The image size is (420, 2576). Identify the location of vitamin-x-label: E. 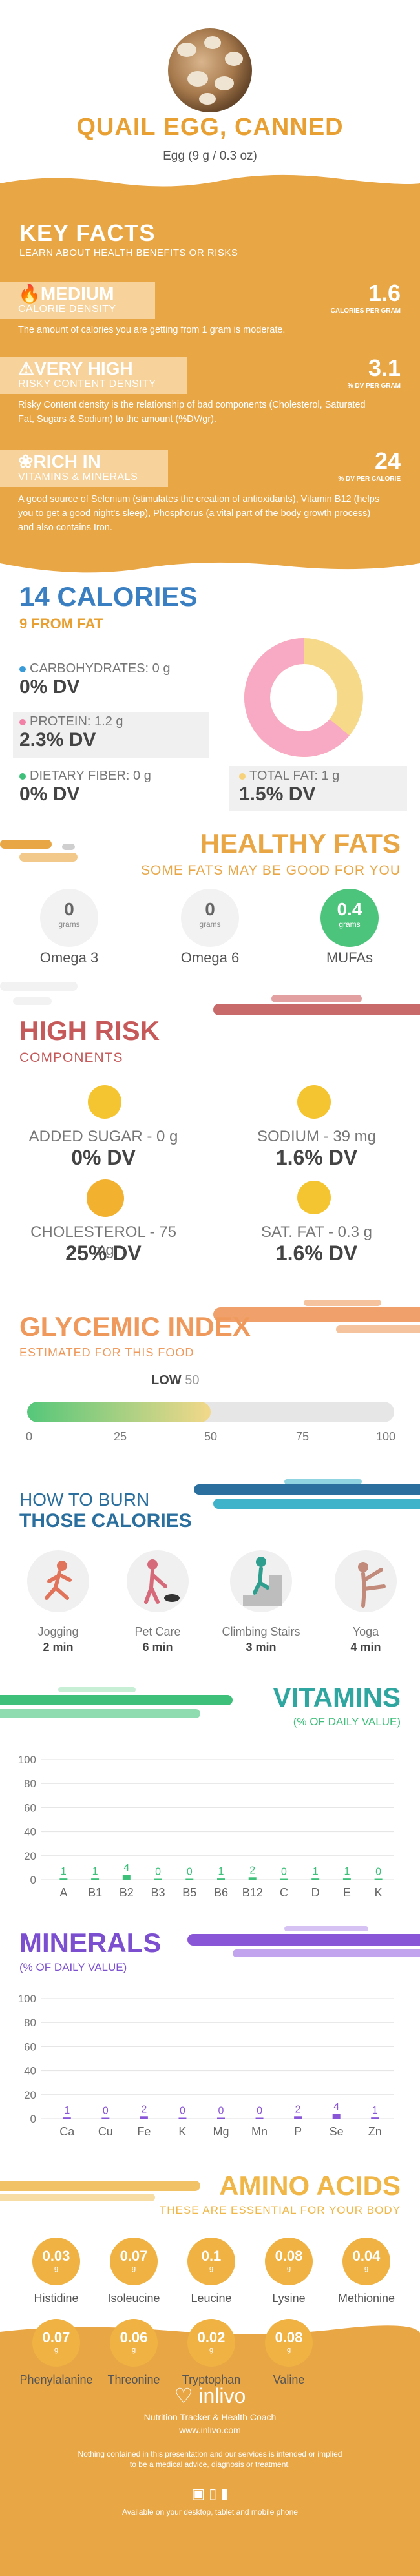
(347, 1892).